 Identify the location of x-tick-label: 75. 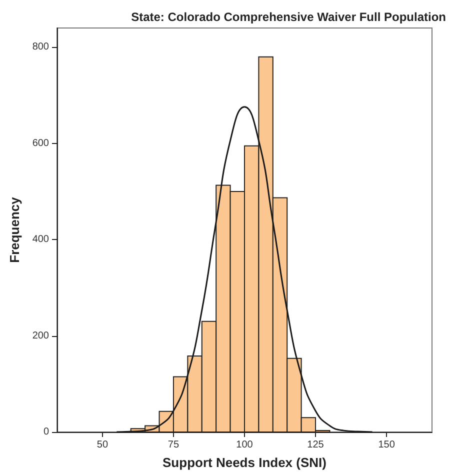
(174, 445).